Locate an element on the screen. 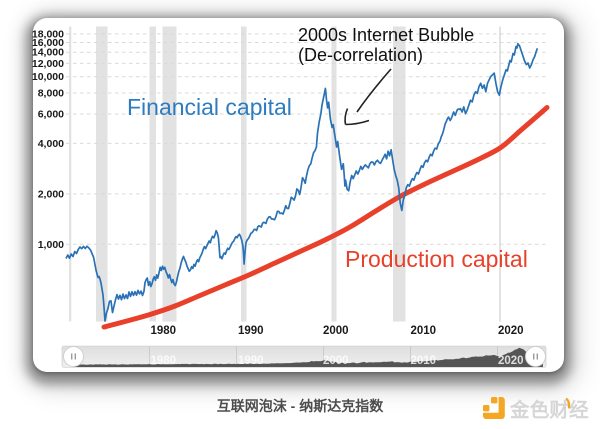 The image size is (600, 429). svg-text: 2000s Internet Bubble is located at coordinates (386, 35).